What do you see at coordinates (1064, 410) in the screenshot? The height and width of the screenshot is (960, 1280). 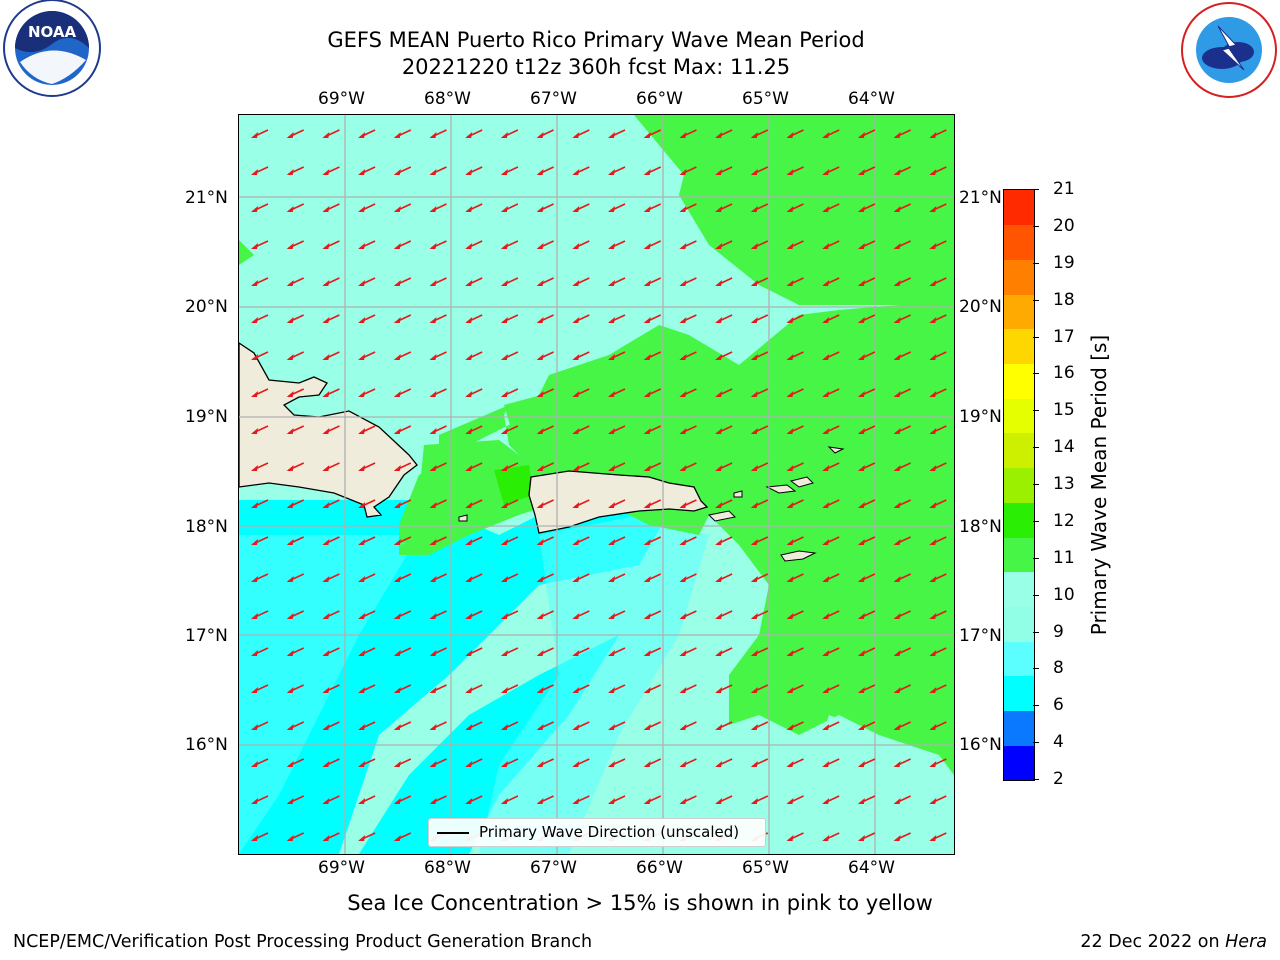 I see `colorbar-tick-label: 15` at bounding box center [1064, 410].